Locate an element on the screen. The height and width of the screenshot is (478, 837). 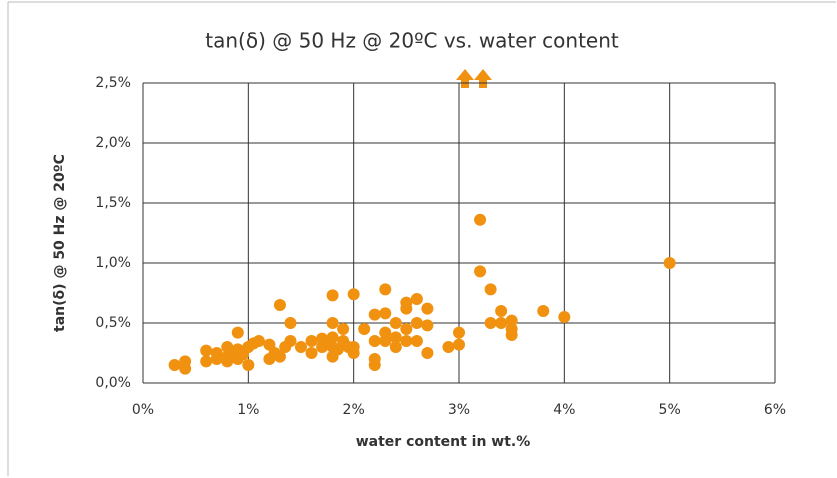
y-tick-label: 0,0% is located at coordinates (113, 383).